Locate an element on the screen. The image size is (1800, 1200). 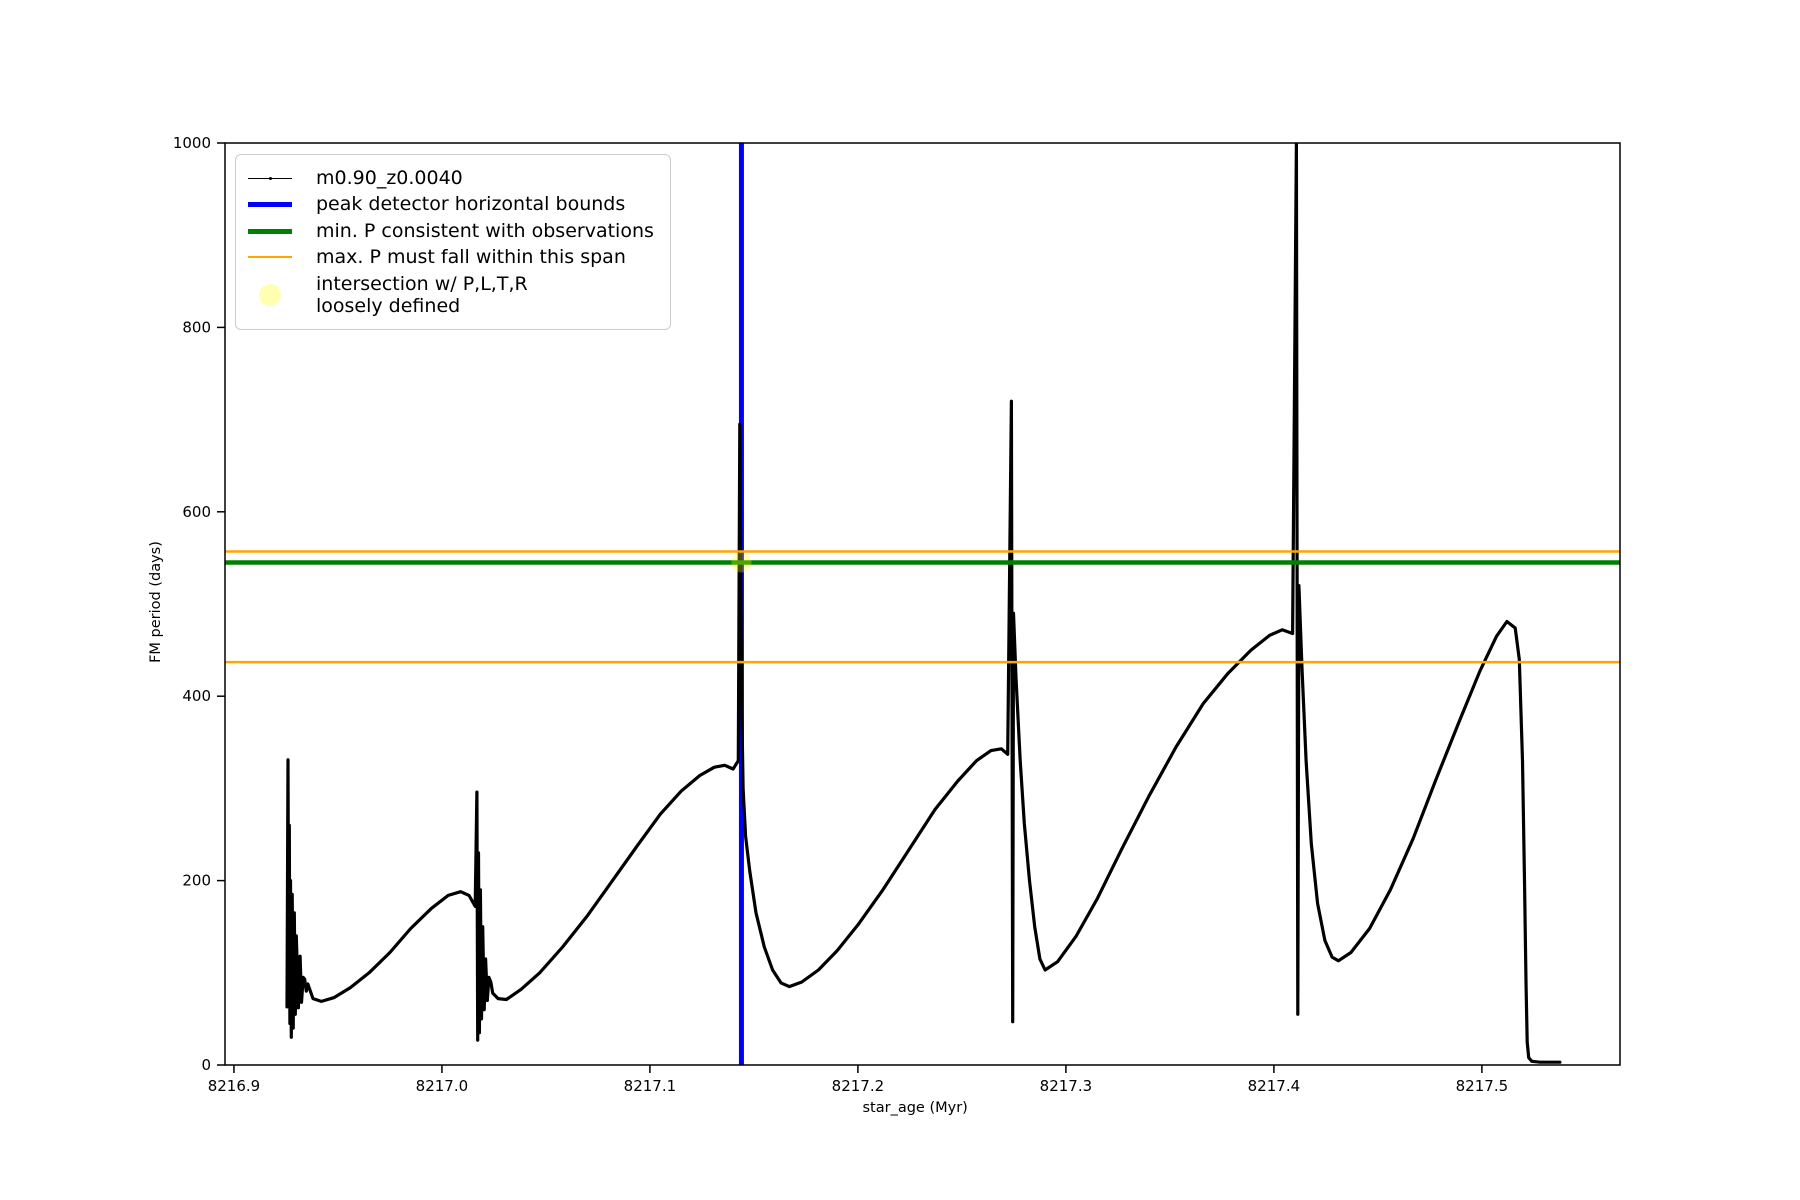
x-tick-label: 8217.5 is located at coordinates (1482, 1086).